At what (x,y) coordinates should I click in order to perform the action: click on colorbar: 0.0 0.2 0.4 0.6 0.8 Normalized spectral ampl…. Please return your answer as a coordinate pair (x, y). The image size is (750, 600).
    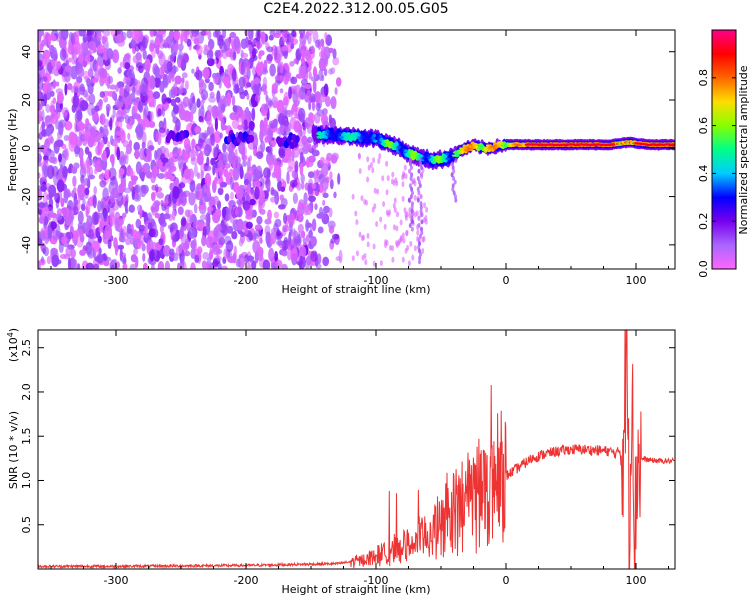
    Looking at the image, I should click on (723, 153).